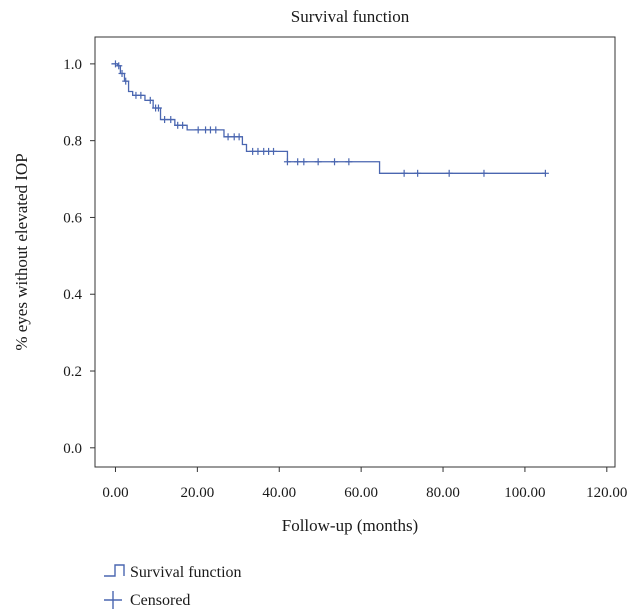 The width and height of the screenshot is (627, 616). I want to click on legend-item-censored: Censored, so click(147, 600).